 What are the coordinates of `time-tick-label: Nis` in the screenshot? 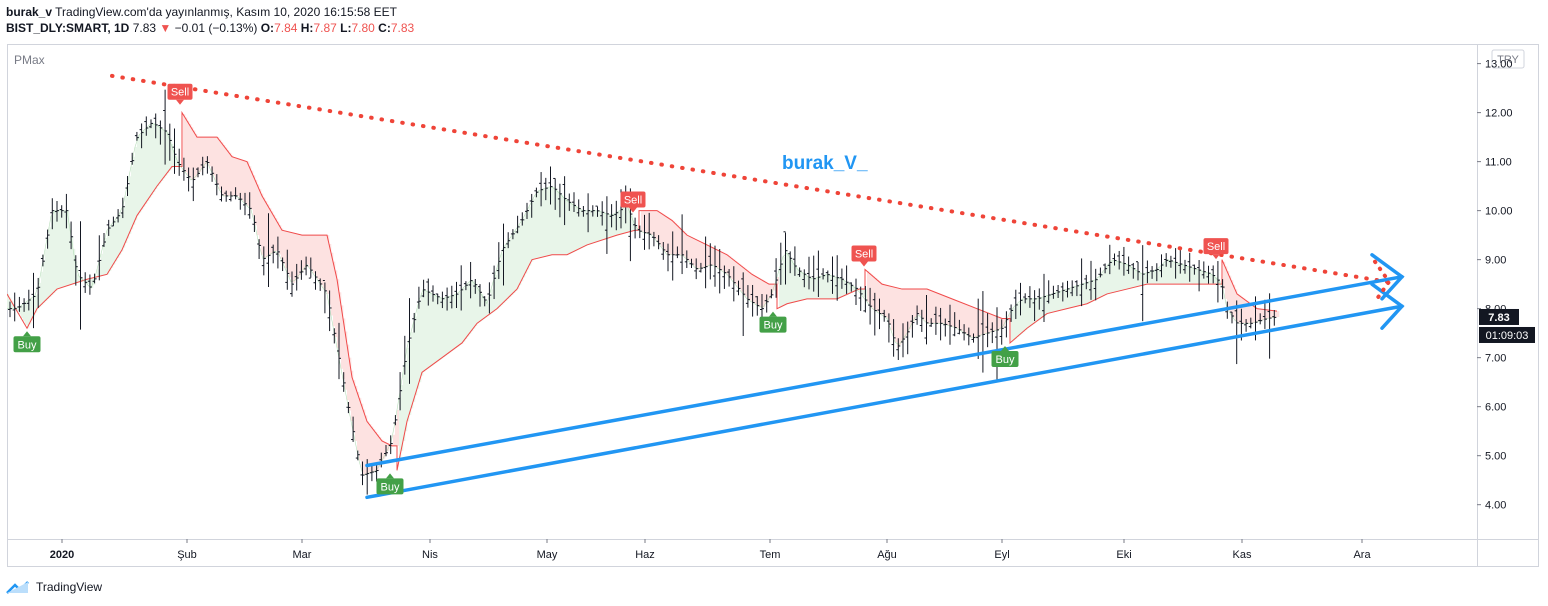 It's located at (430, 555).